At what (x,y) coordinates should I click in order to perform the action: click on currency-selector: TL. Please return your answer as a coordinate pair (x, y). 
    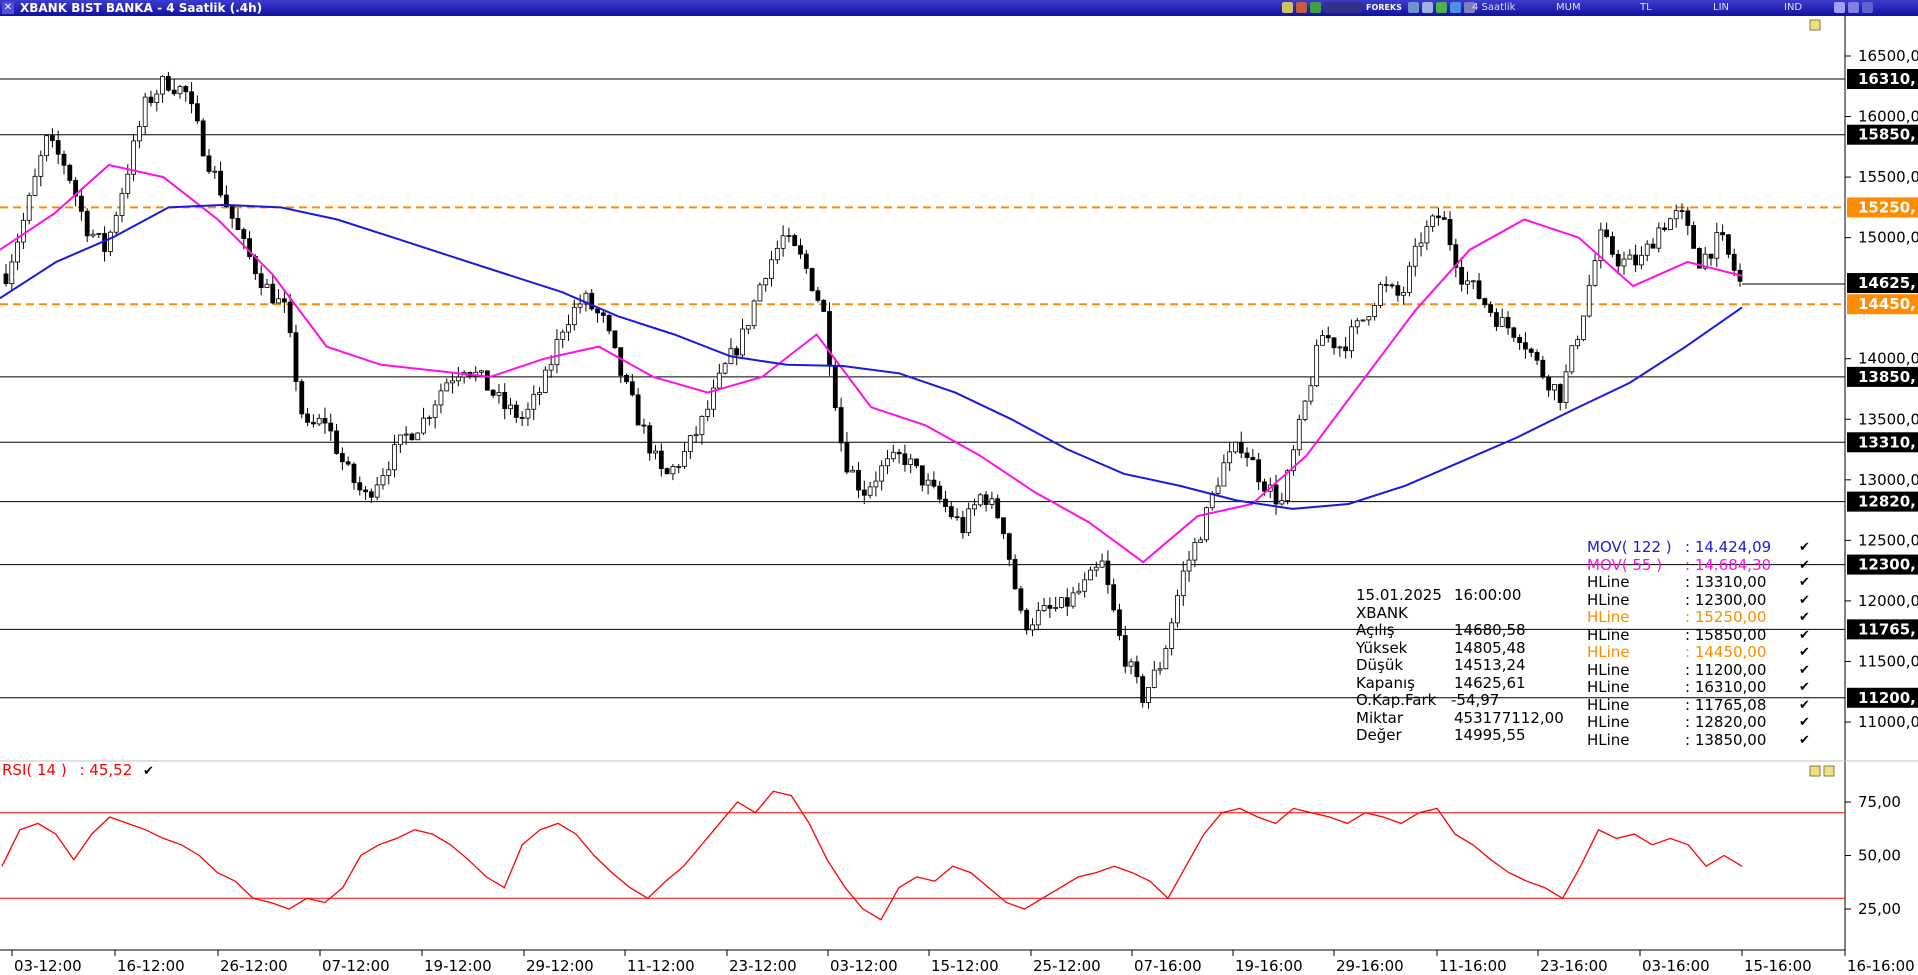
    Looking at the image, I should click on (1646, 7).